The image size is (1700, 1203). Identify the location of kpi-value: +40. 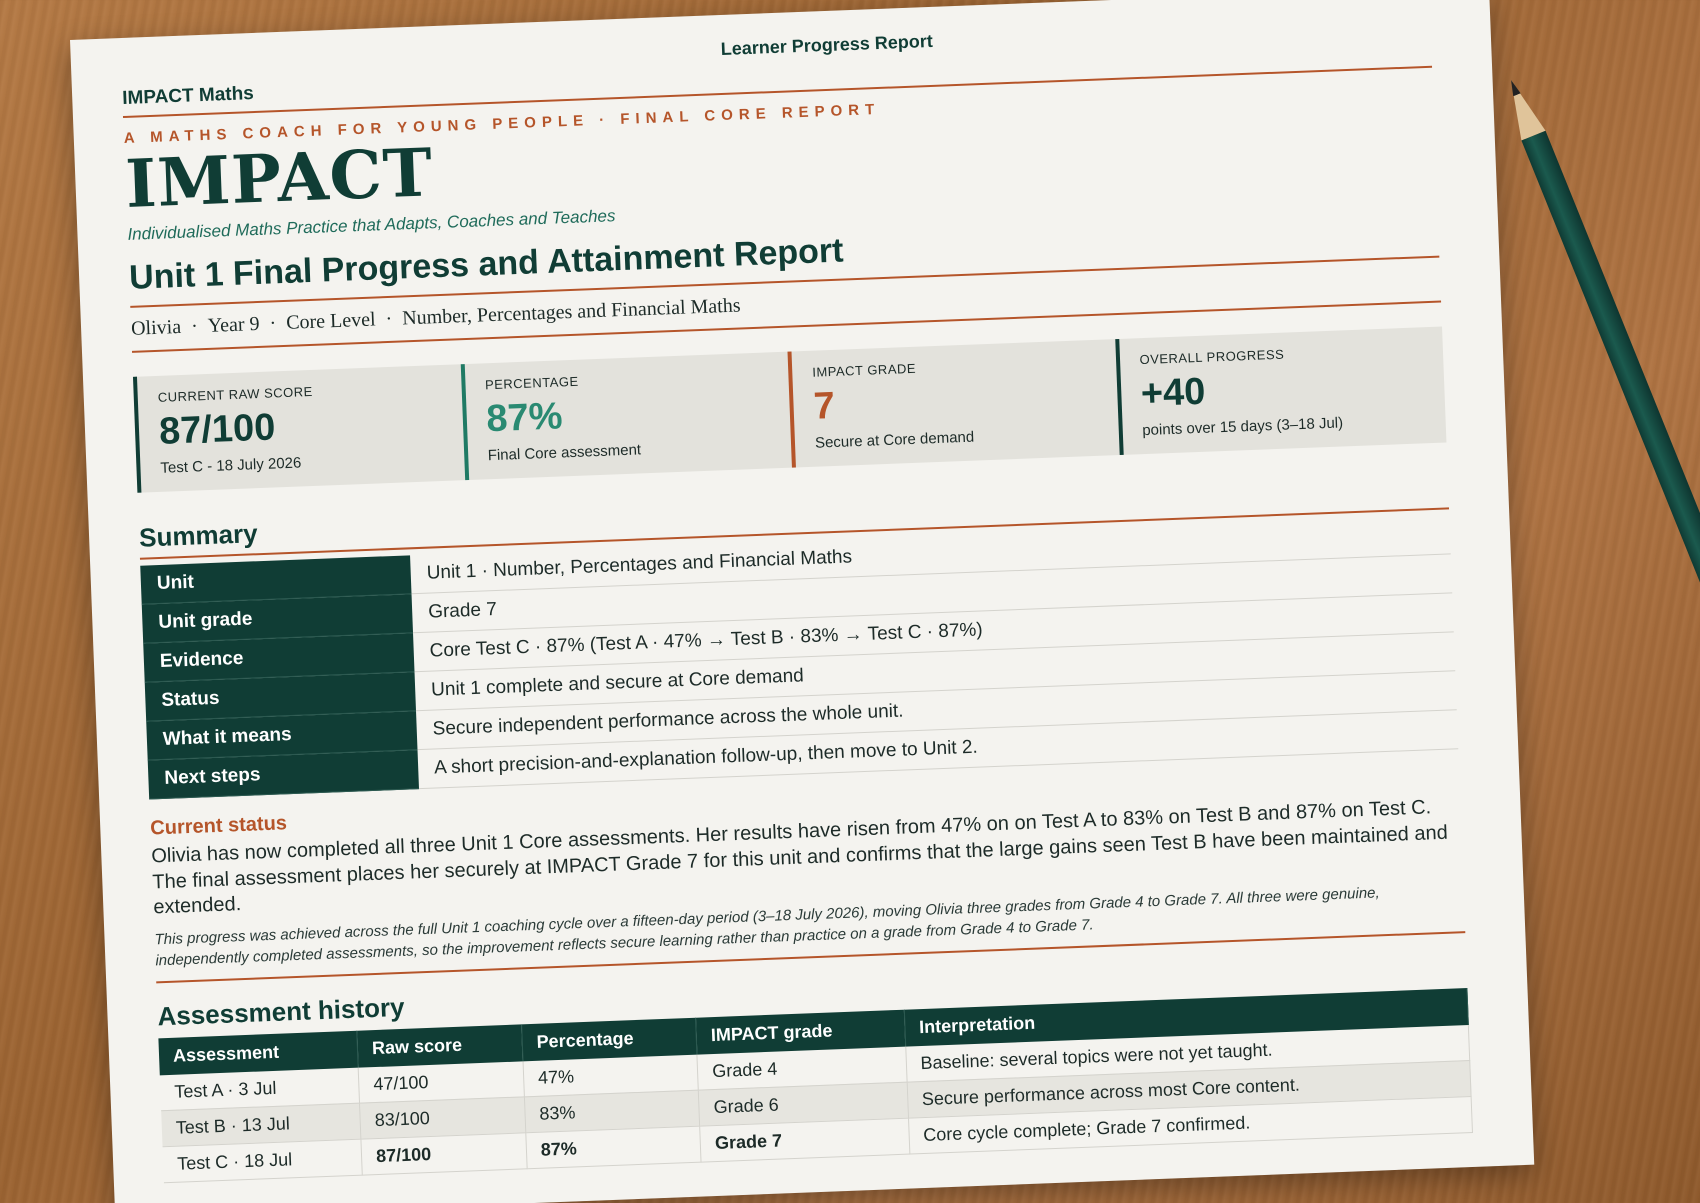
(1173, 393).